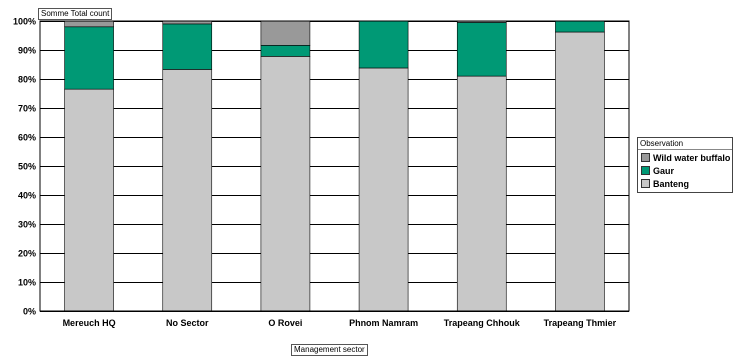 Image resolution: width=734 pixels, height=356 pixels. Describe the element at coordinates (29, 312) in the screenshot. I see `y-tick-label: 0%` at that location.